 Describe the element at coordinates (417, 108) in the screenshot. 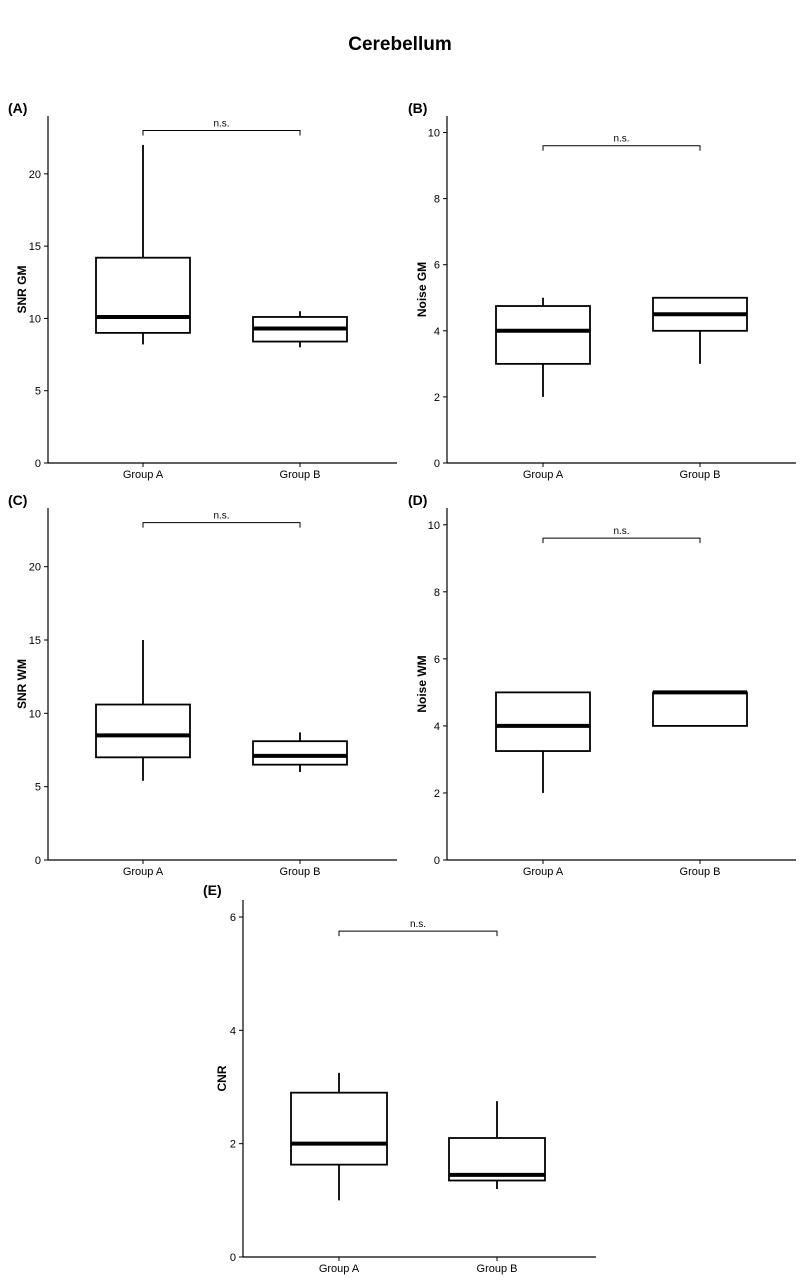

I see `panel-label: (B)` at that location.